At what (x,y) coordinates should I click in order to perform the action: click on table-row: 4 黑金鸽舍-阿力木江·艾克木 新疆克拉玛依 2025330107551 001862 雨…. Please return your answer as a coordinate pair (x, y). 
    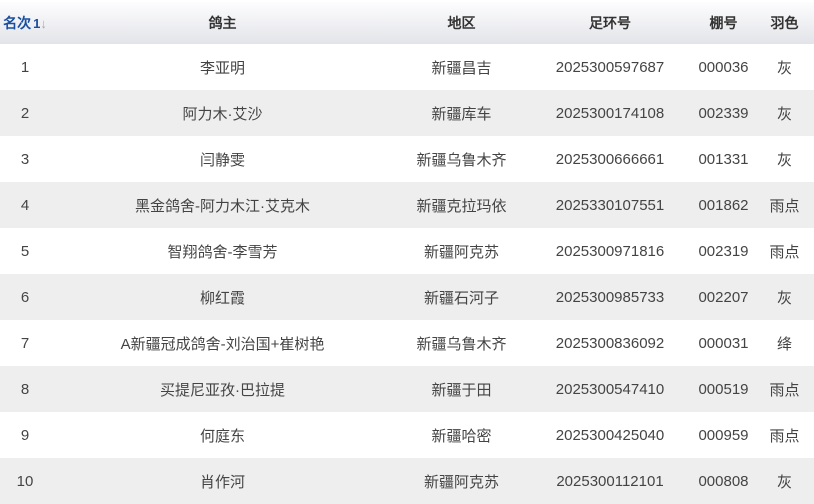
    Looking at the image, I should click on (407, 205).